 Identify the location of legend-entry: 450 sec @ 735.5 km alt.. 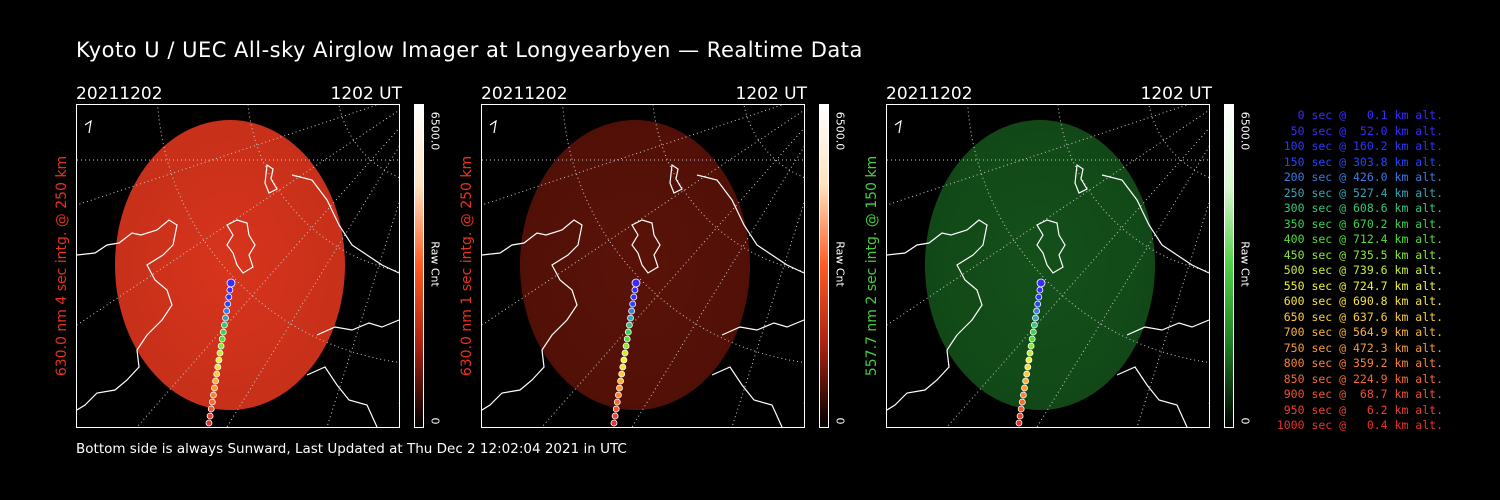
(1363, 254).